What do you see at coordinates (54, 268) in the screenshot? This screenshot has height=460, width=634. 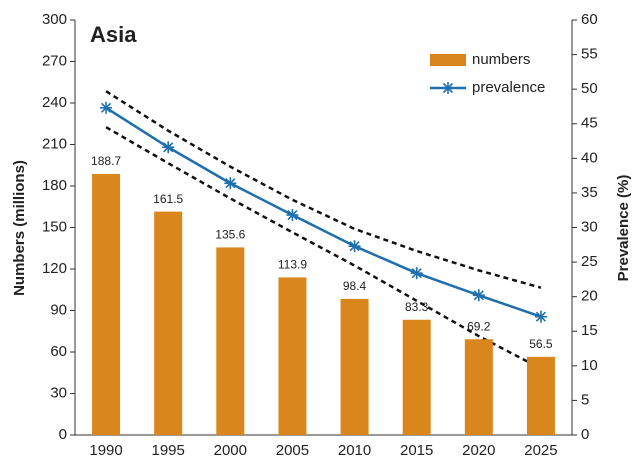 I see `y-tick-label: 120` at bounding box center [54, 268].